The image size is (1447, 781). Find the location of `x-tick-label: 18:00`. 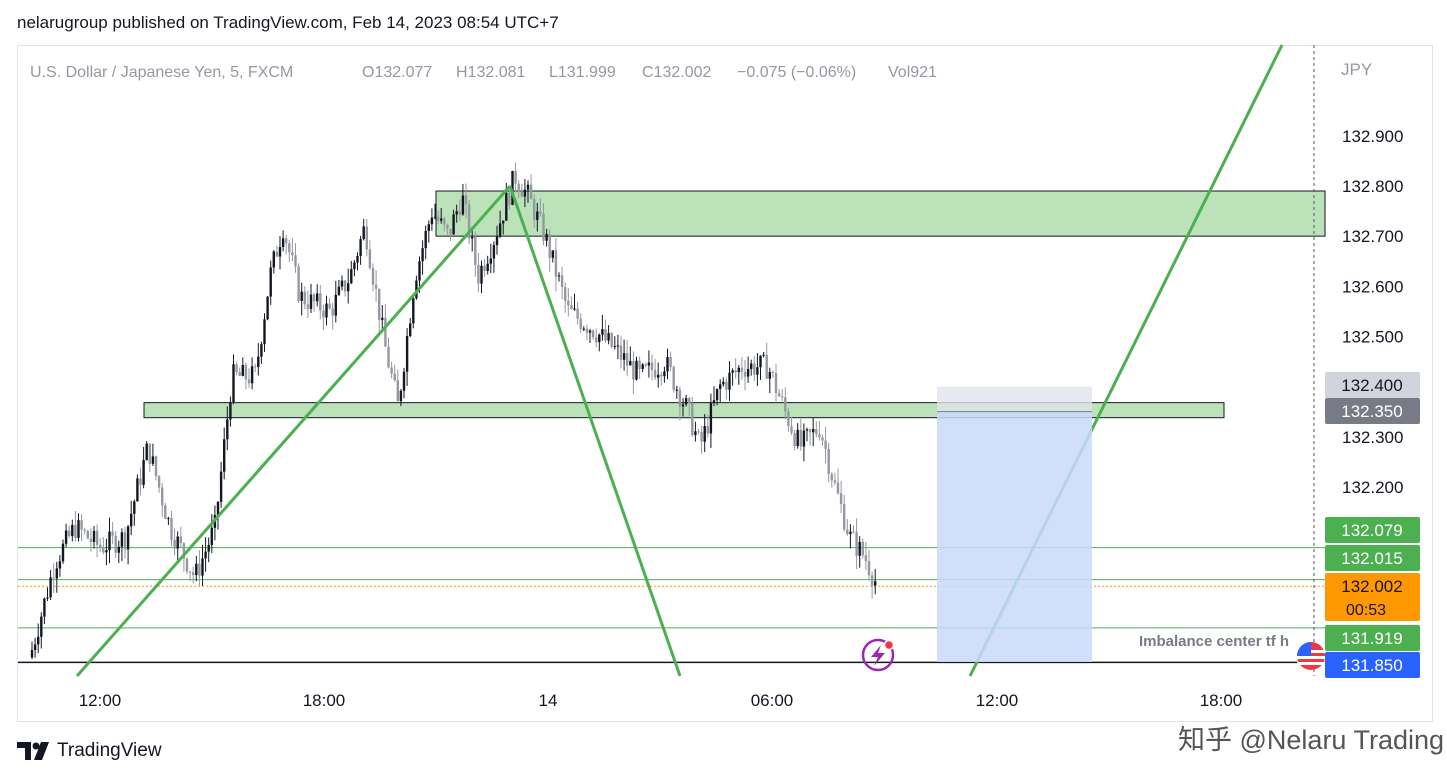

x-tick-label: 18:00 is located at coordinates (324, 700).